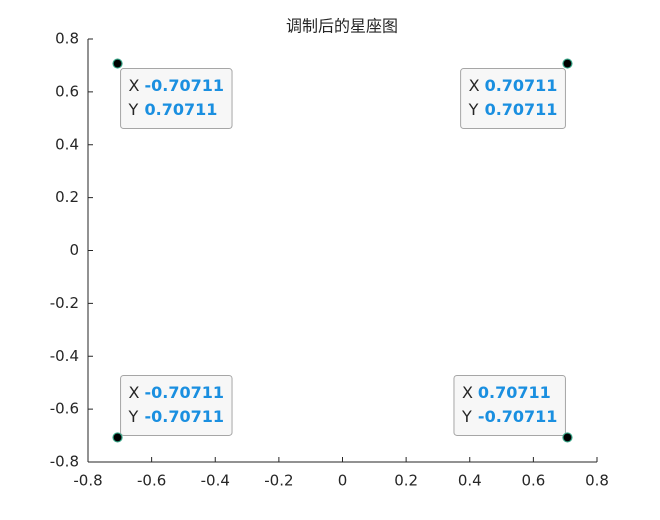  What do you see at coordinates (67, 197) in the screenshot?
I see `y-tick-label: 0.2` at bounding box center [67, 197].